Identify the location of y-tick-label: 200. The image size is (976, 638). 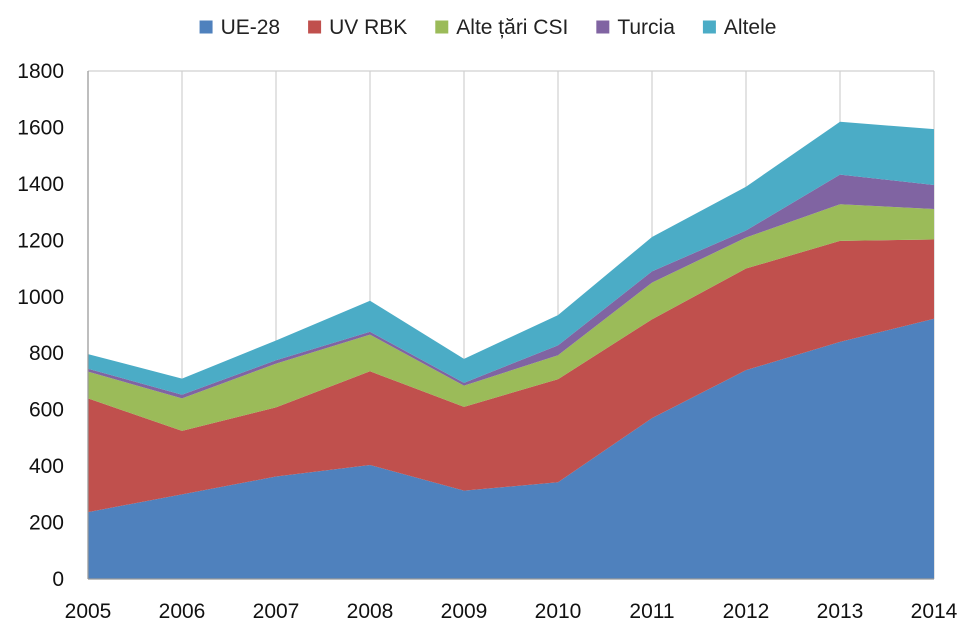
(46, 523).